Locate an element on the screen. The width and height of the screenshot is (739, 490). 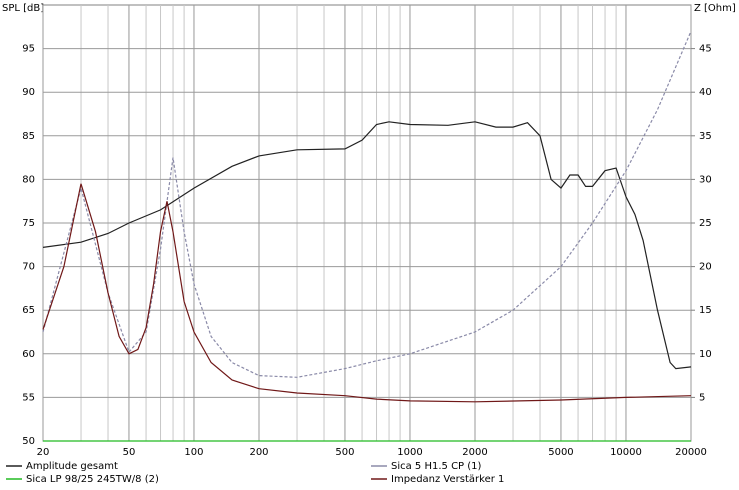
y2-tick-label: 5 is located at coordinates (702, 397).